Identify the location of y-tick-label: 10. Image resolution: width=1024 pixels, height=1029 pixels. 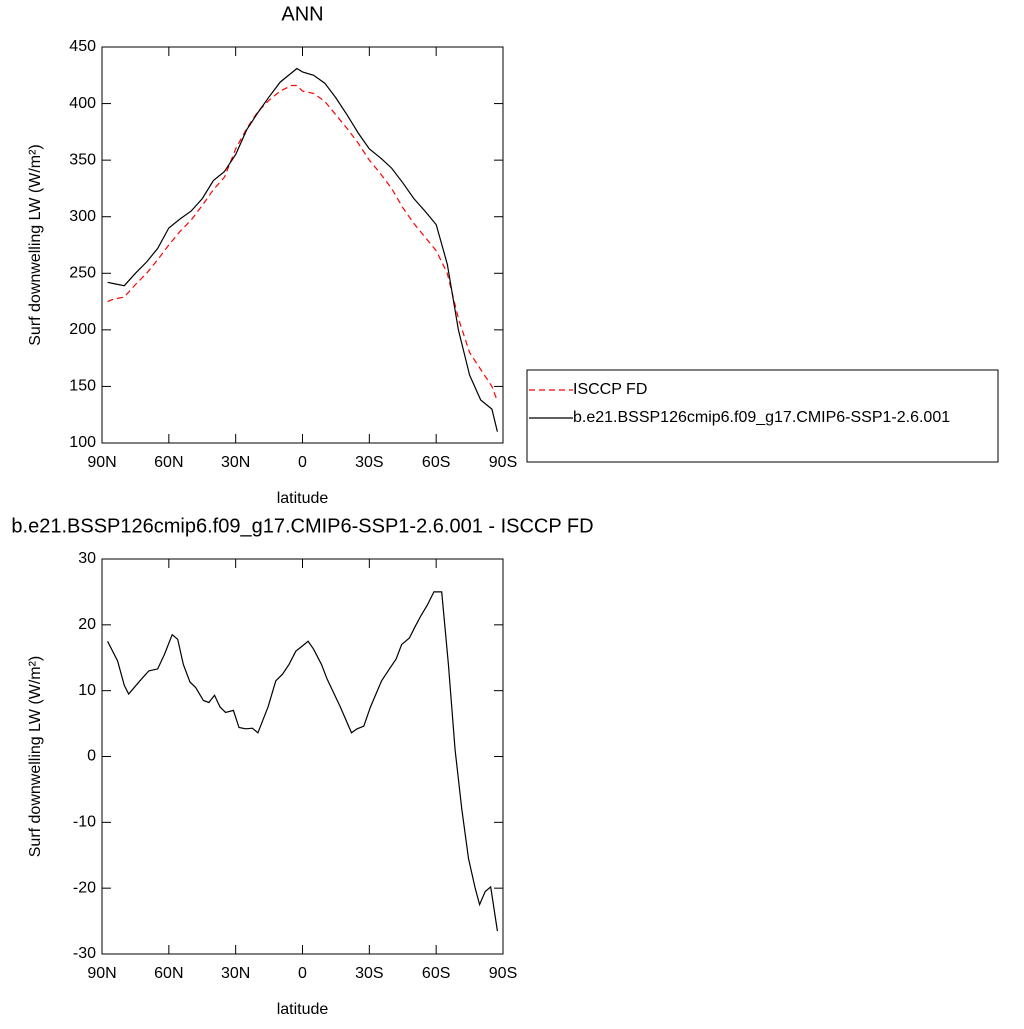
(87, 690).